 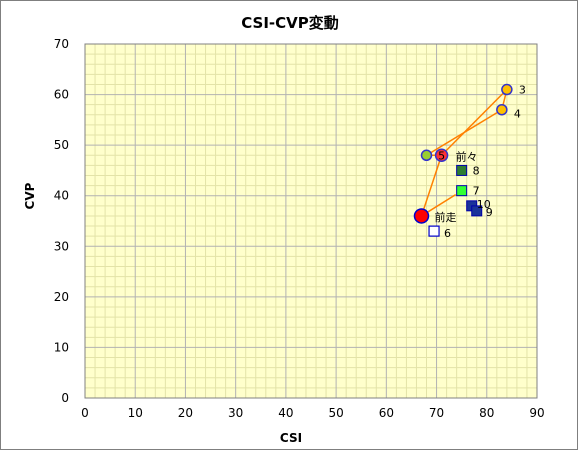 I want to click on x-tick-label: 70, so click(x=436, y=413).